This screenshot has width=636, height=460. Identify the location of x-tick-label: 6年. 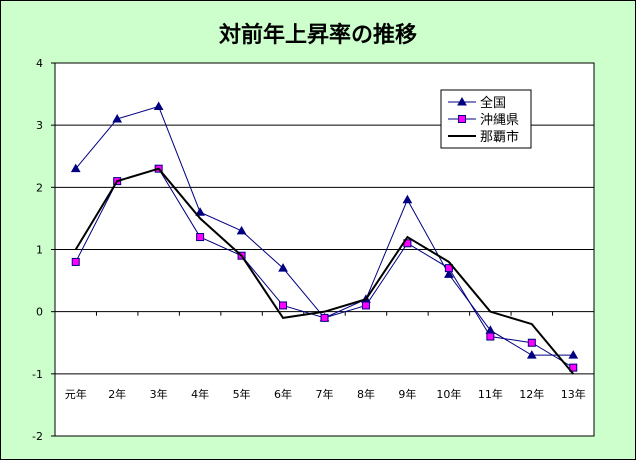
(283, 394).